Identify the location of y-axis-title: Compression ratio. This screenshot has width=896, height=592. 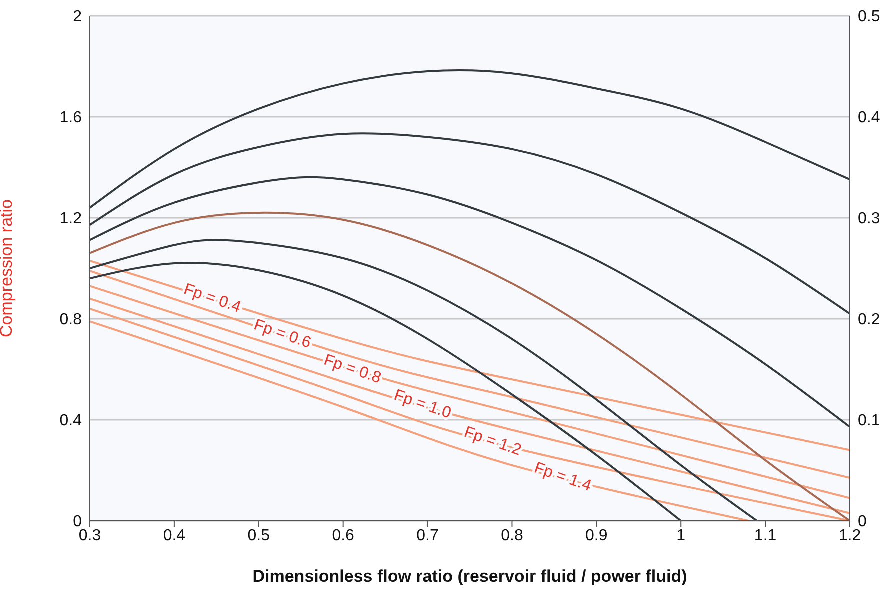
(8, 269).